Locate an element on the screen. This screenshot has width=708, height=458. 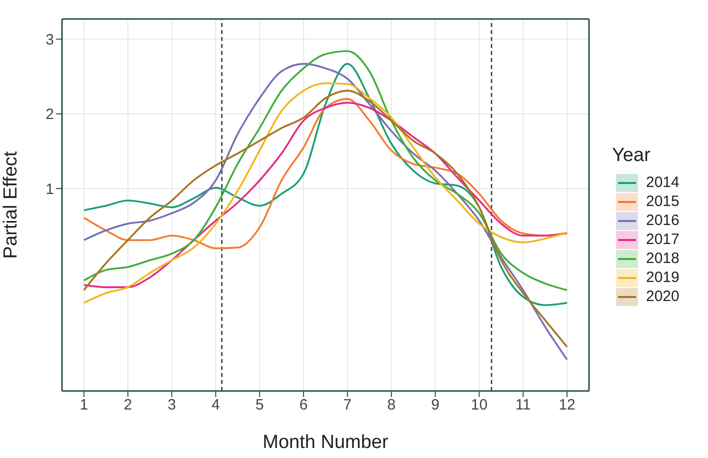
x-tick-label: 2 is located at coordinates (128, 405).